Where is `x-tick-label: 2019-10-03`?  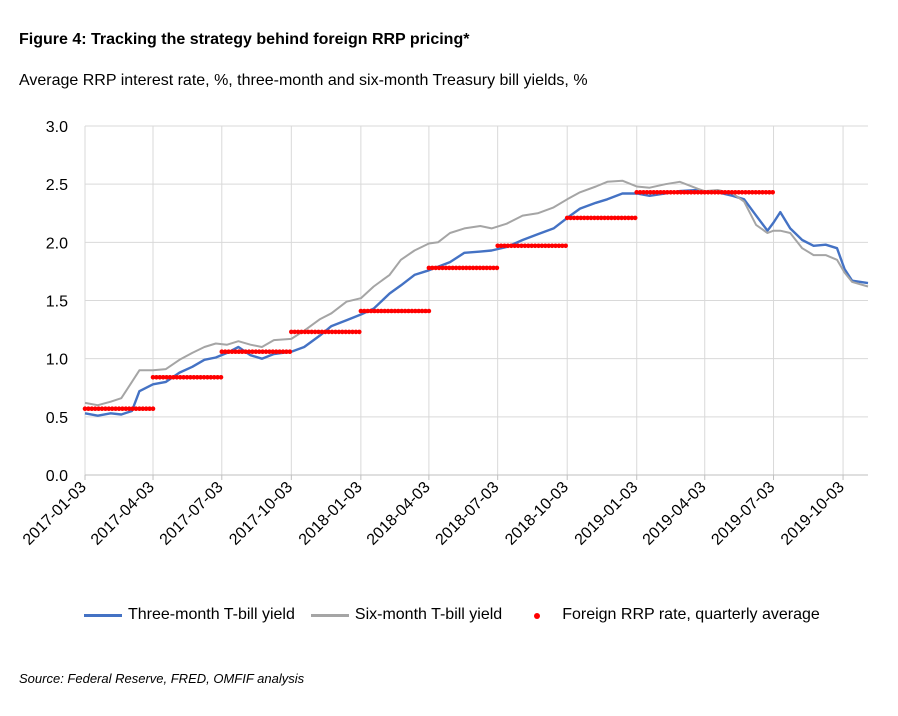
x-tick-label: 2019-10-03 is located at coordinates (813, 514).